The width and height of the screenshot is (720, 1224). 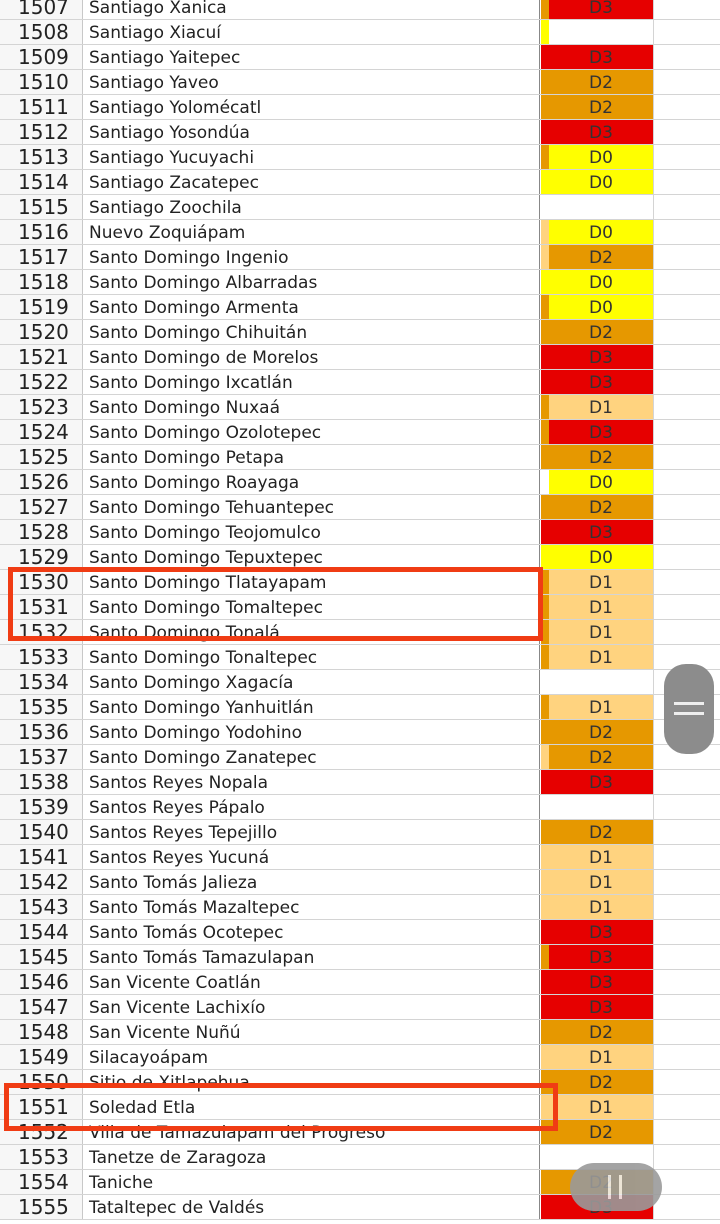 What do you see at coordinates (360, 1157) in the screenshot?
I see `row: 1553 Tanetze de Zaragoza` at bounding box center [360, 1157].